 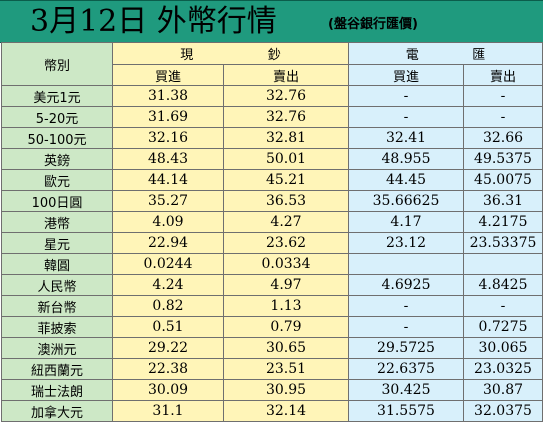 I want to click on cash-buy-header: 買進, so click(x=168, y=75).